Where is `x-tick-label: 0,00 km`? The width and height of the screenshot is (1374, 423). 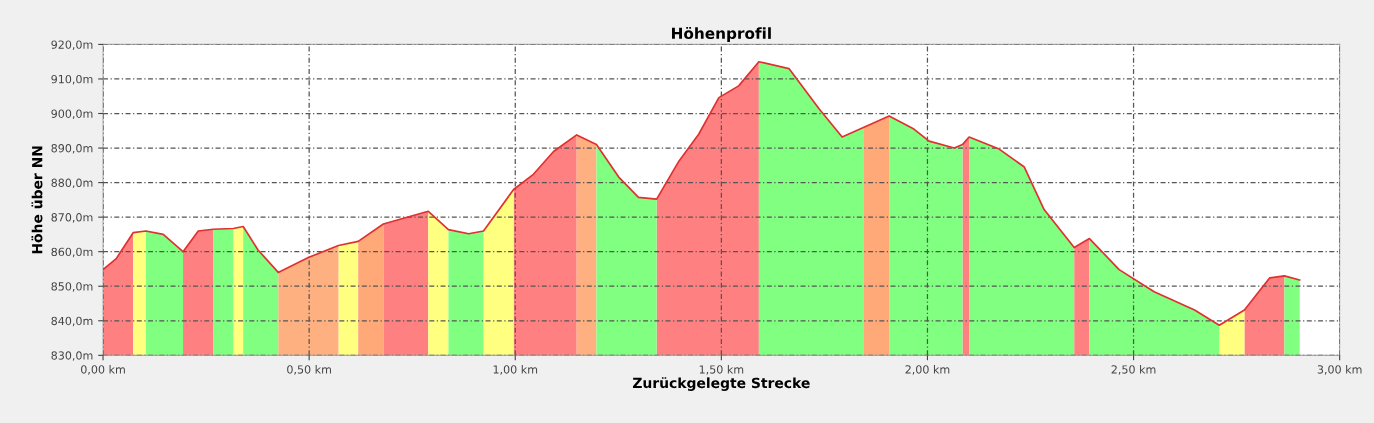
x-tick-label: 0,00 km is located at coordinates (103, 370).